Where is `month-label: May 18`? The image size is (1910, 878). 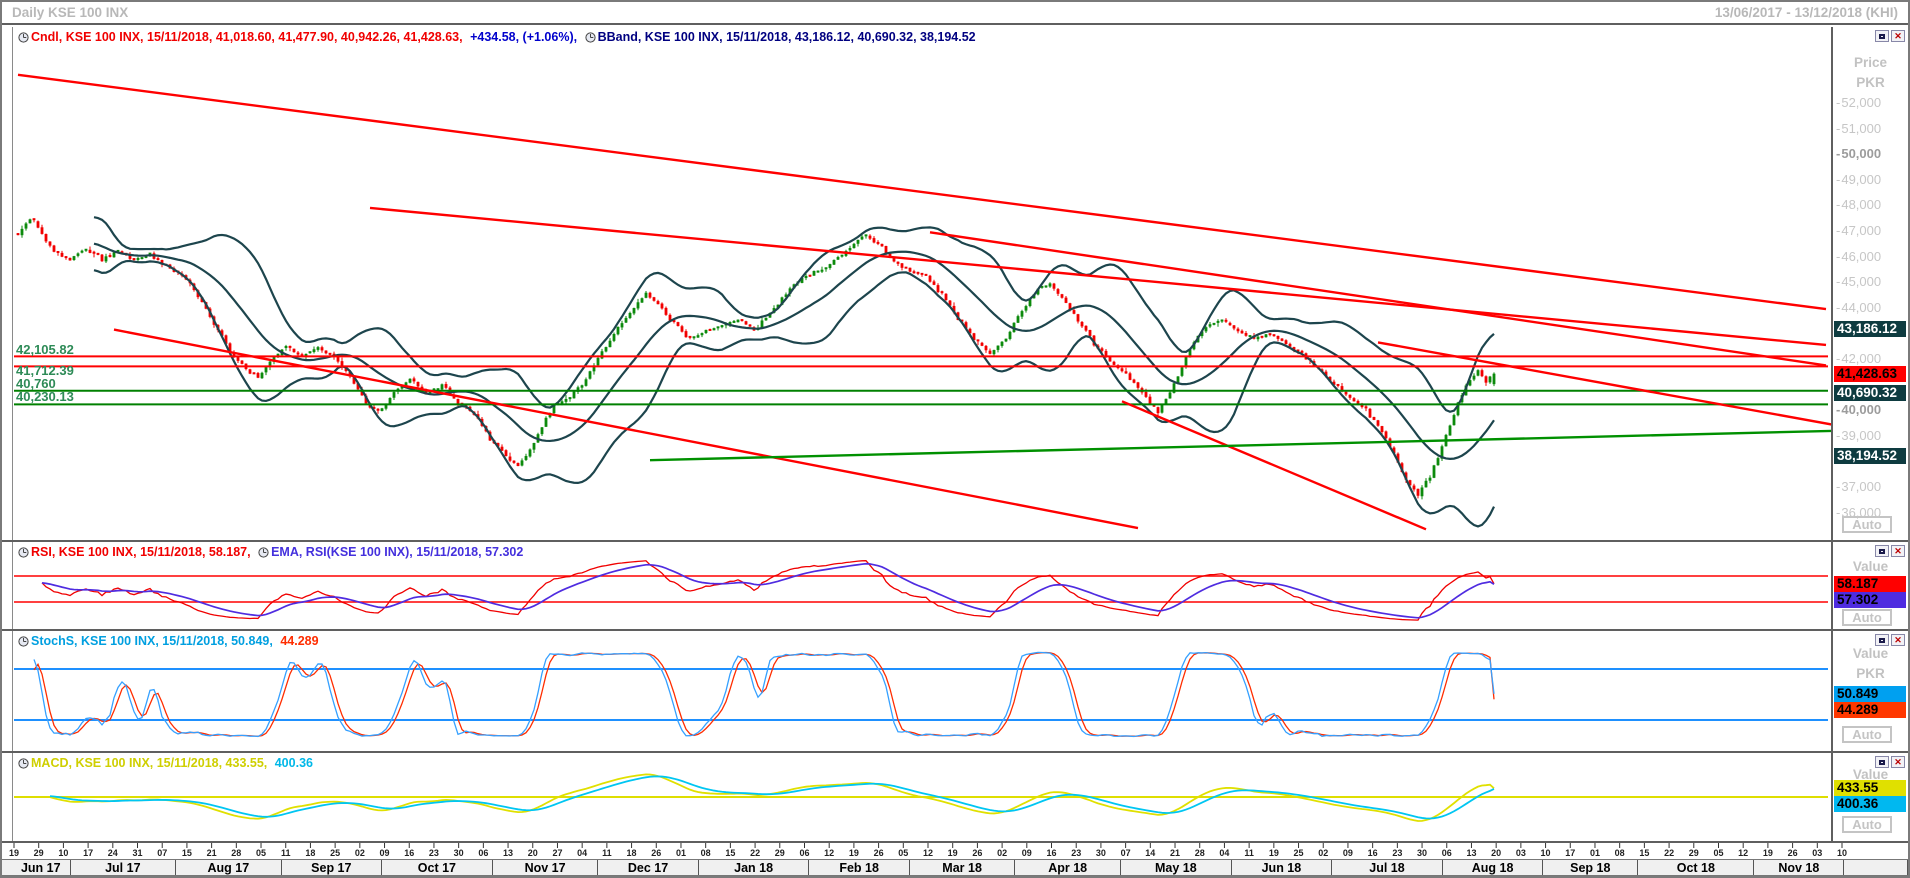
month-label: May 18 is located at coordinates (1176, 867).